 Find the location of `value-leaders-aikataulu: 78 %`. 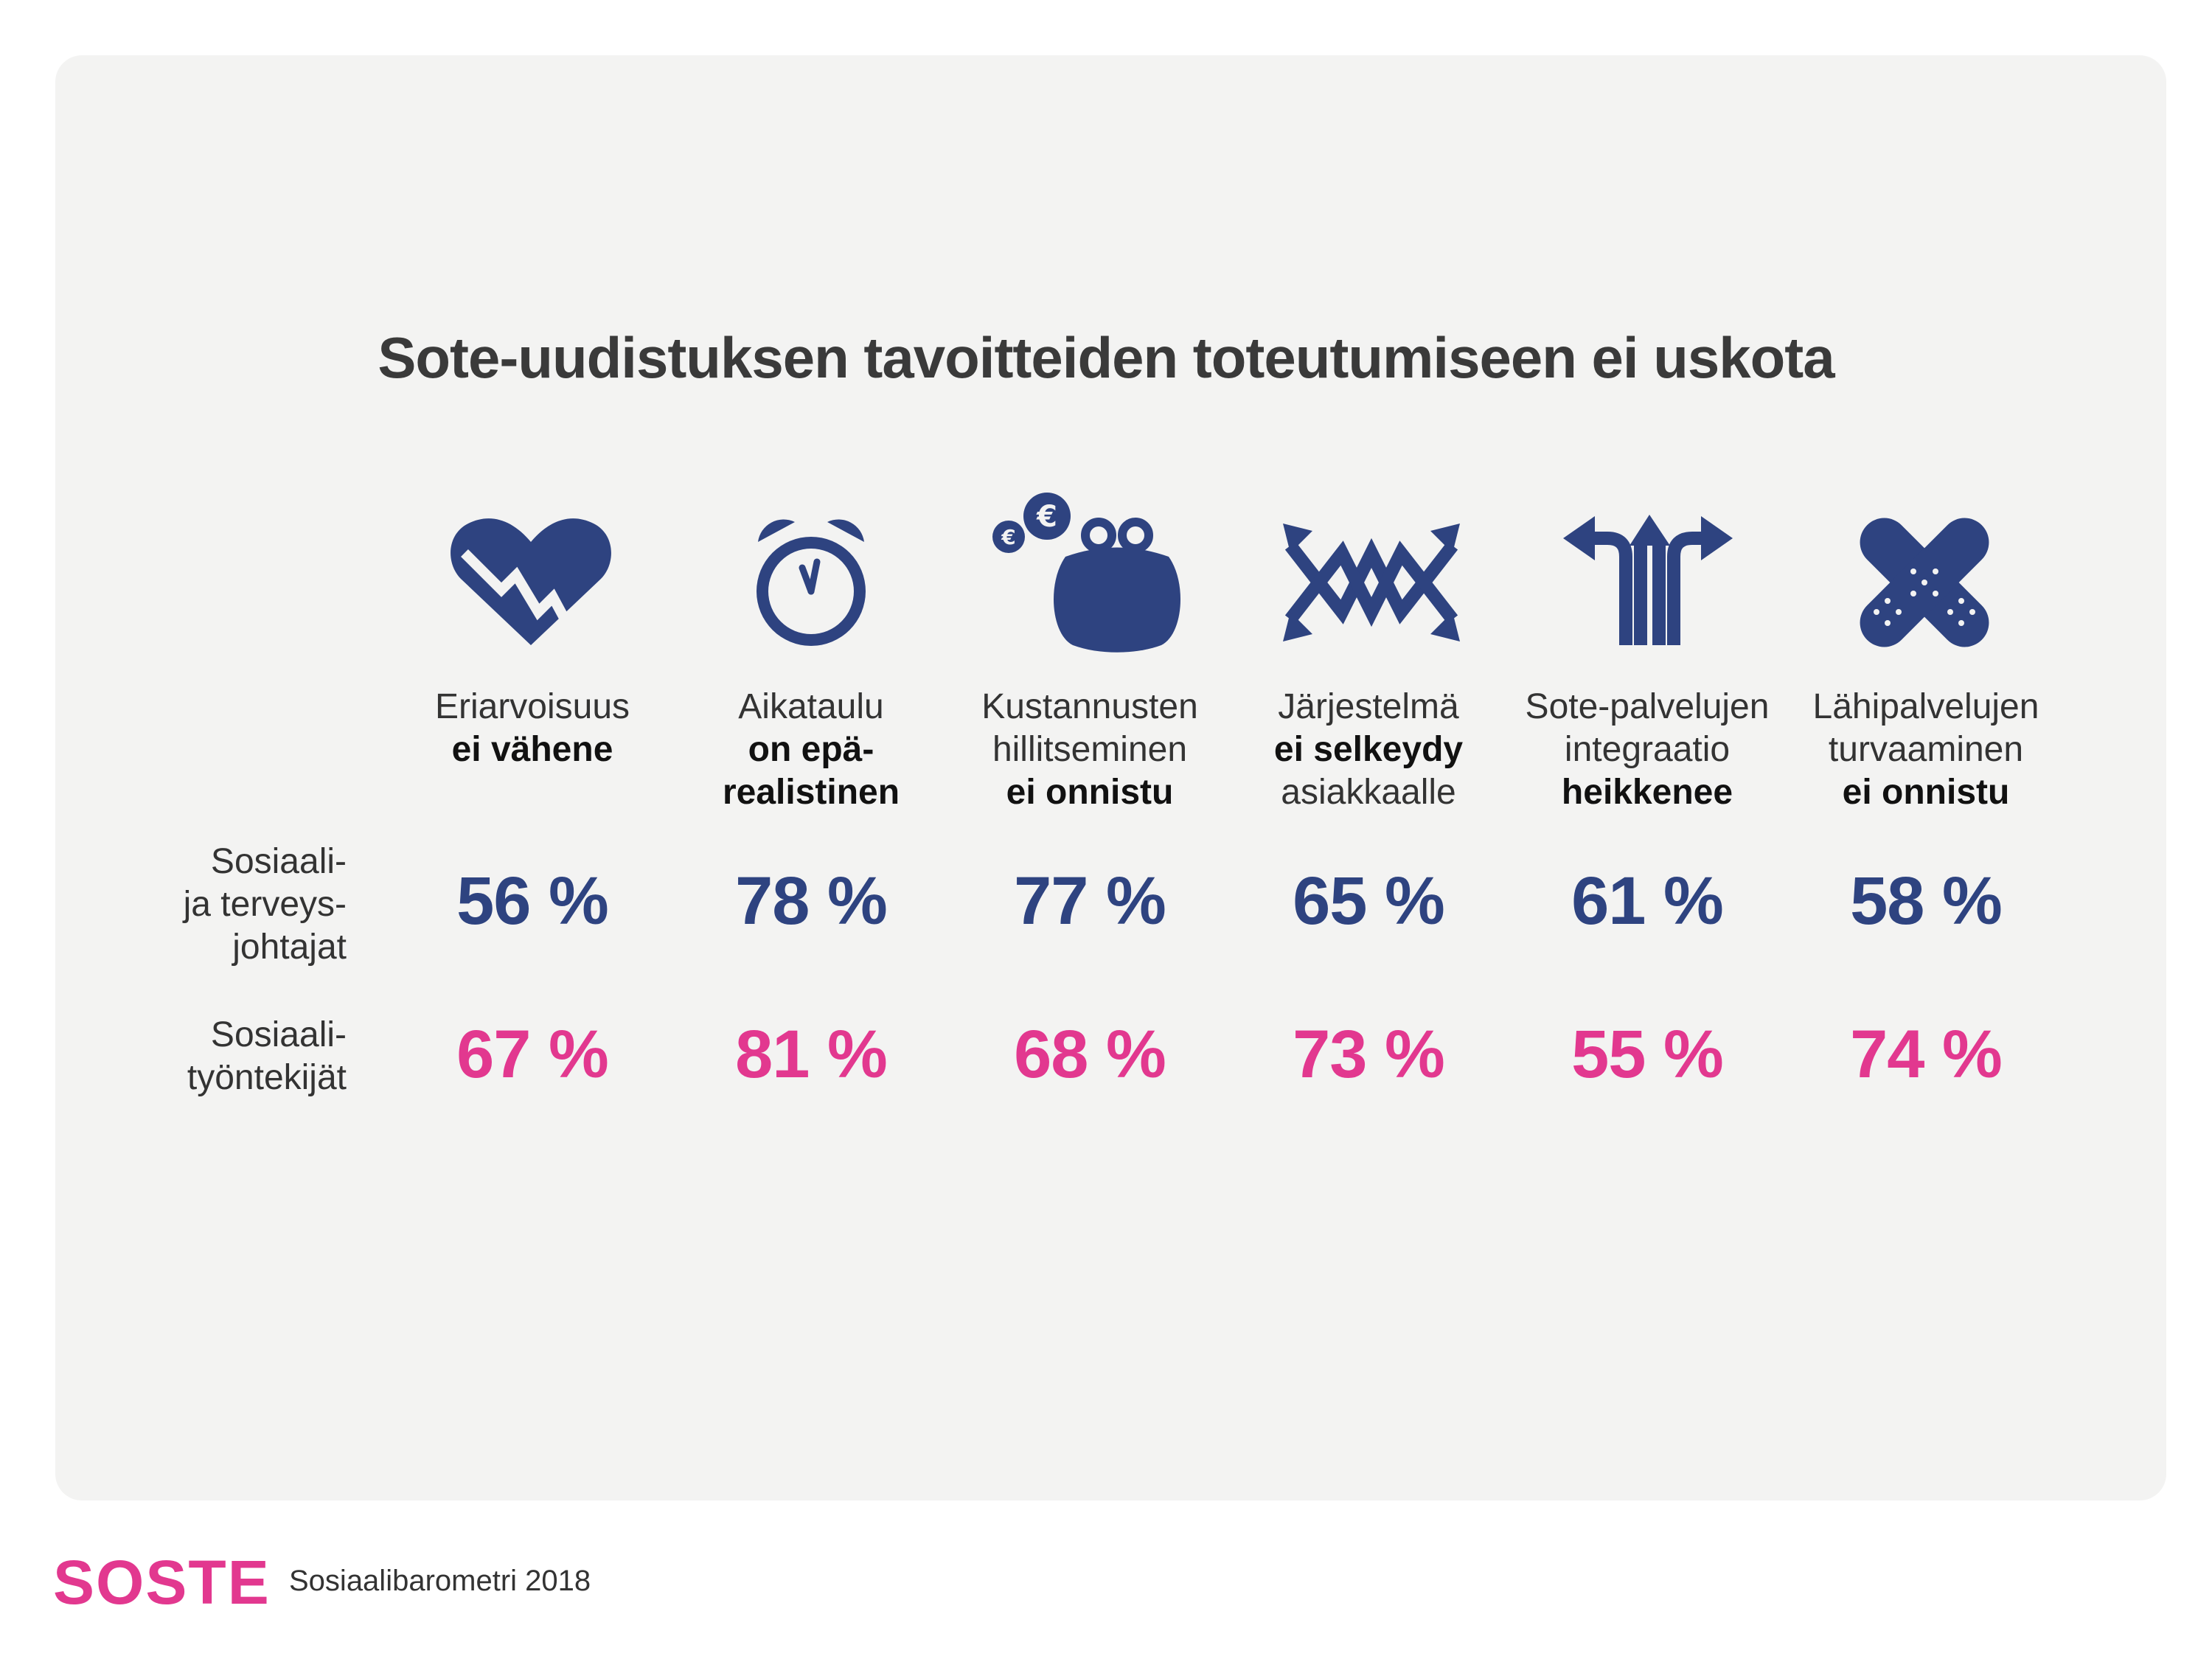

value-leaders-aikataulu: 78 % is located at coordinates (811, 901).